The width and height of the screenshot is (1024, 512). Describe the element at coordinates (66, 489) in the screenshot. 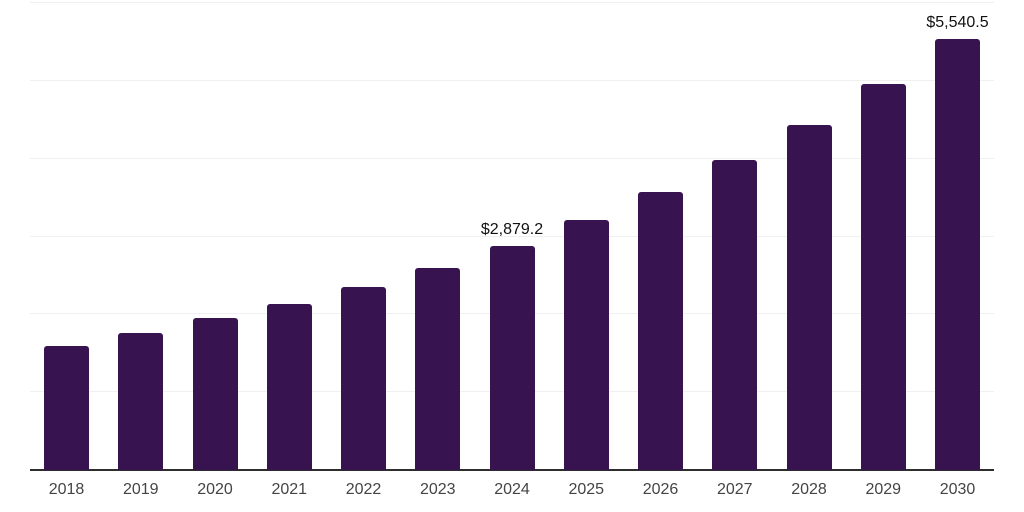

I see `x-tick-2018: 2018` at that location.